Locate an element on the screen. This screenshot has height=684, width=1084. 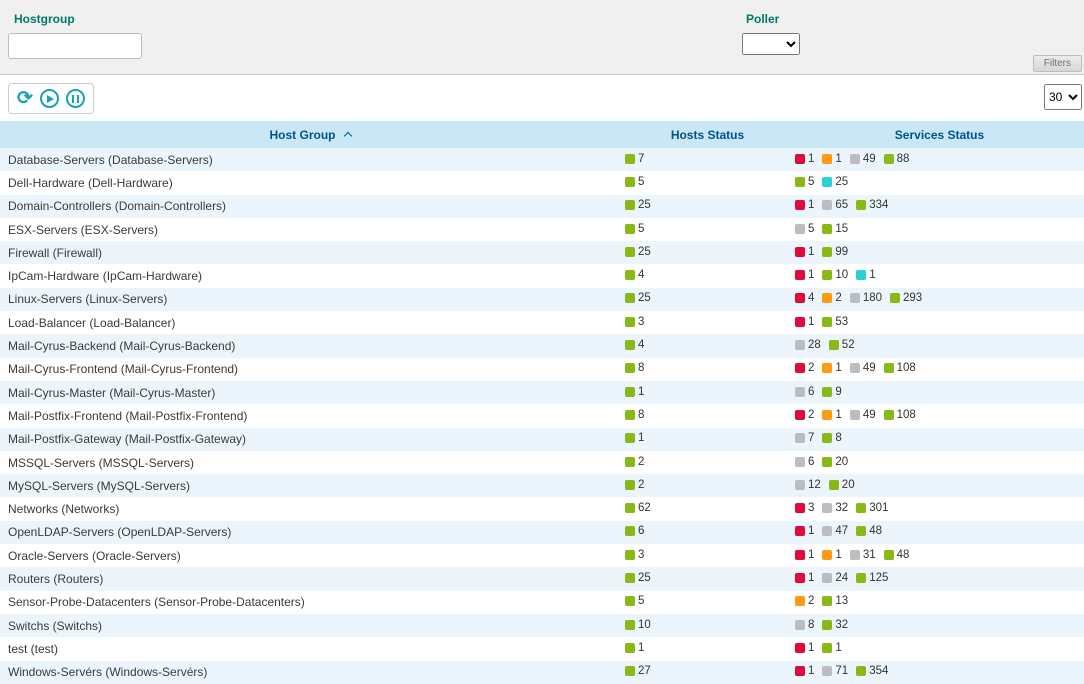
status-badge-ok: 52 is located at coordinates (841, 345).